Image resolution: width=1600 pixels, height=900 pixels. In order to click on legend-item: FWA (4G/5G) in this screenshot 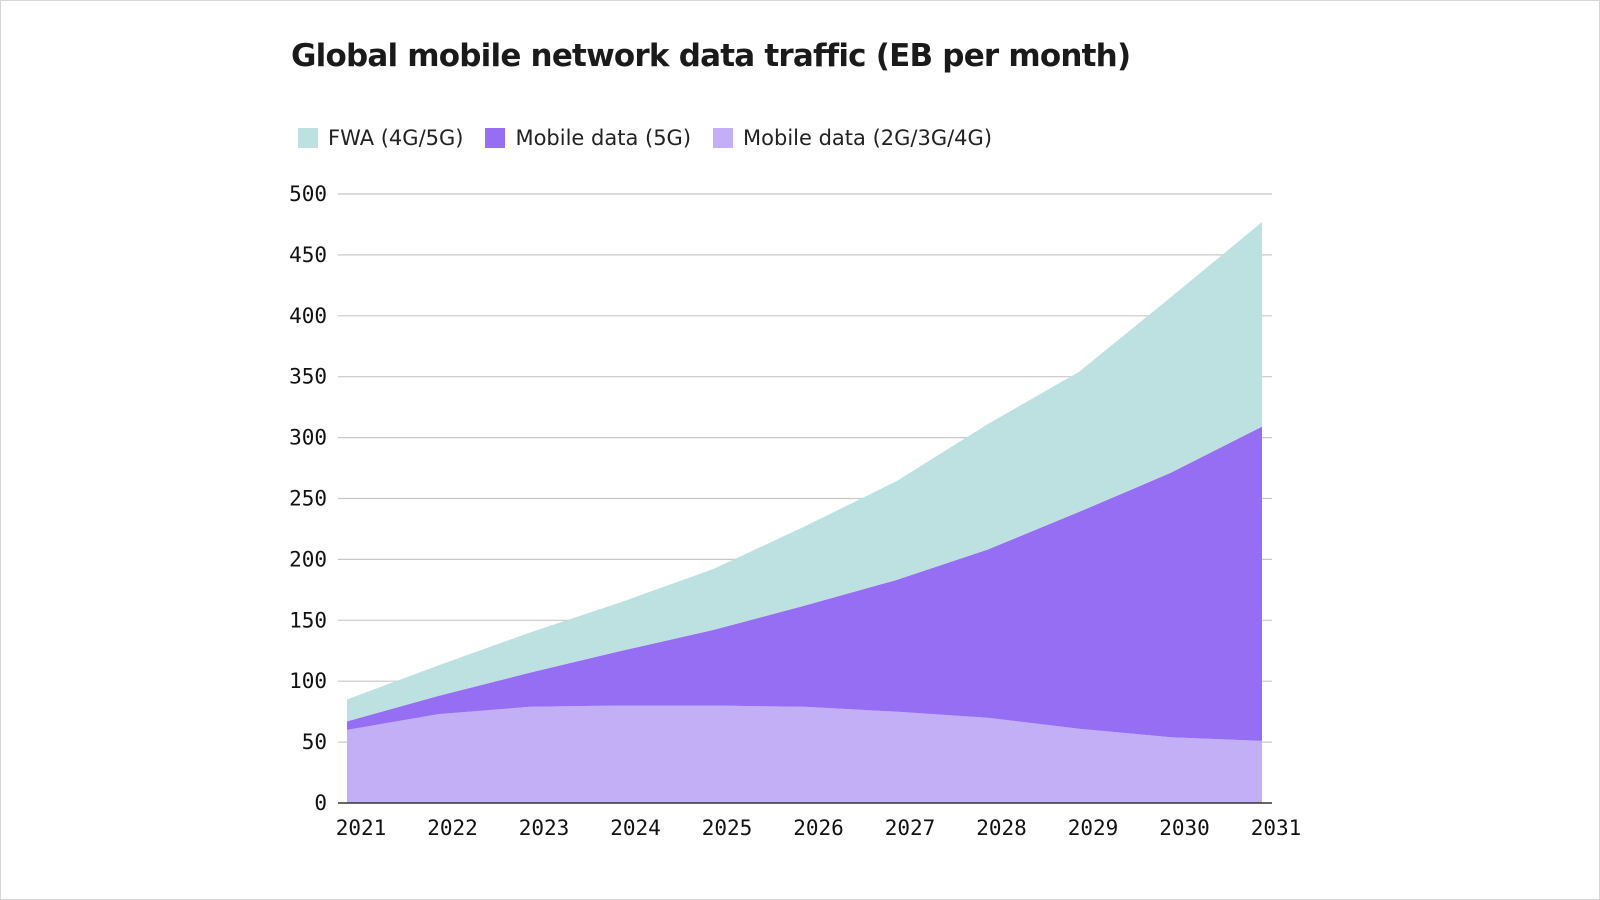, I will do `click(380, 138)`.